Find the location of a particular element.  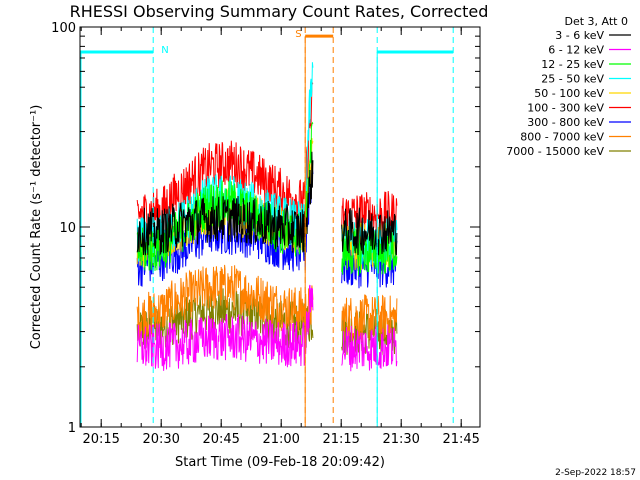

legend-entry-label: 12 - 25 keV is located at coordinates (572, 64).